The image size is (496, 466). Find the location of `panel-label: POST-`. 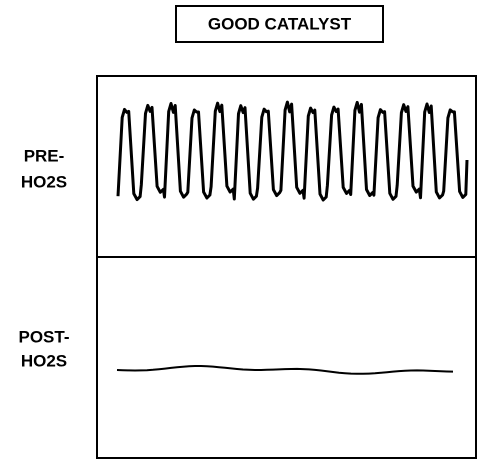

panel-label: POST- is located at coordinates (43, 336).